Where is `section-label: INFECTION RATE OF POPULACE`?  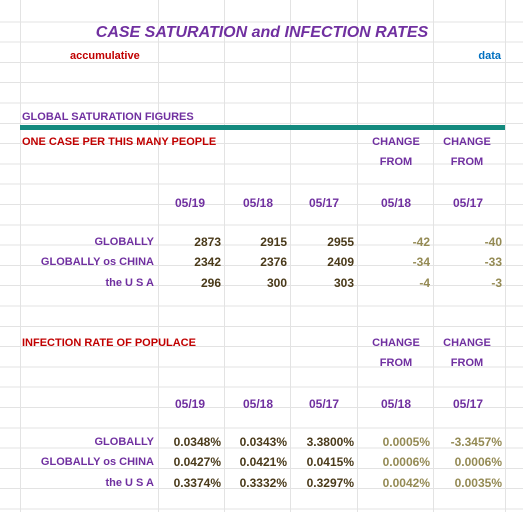 section-label: INFECTION RATE OF POPULACE is located at coordinates (109, 343).